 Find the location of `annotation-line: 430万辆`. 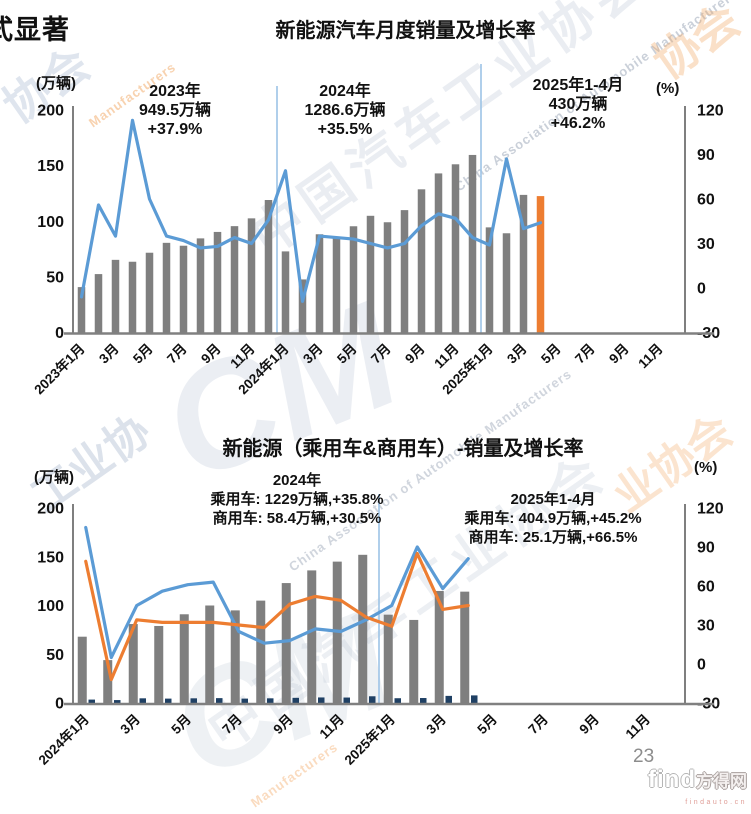

annotation-line: 430万辆 is located at coordinates (578, 104).